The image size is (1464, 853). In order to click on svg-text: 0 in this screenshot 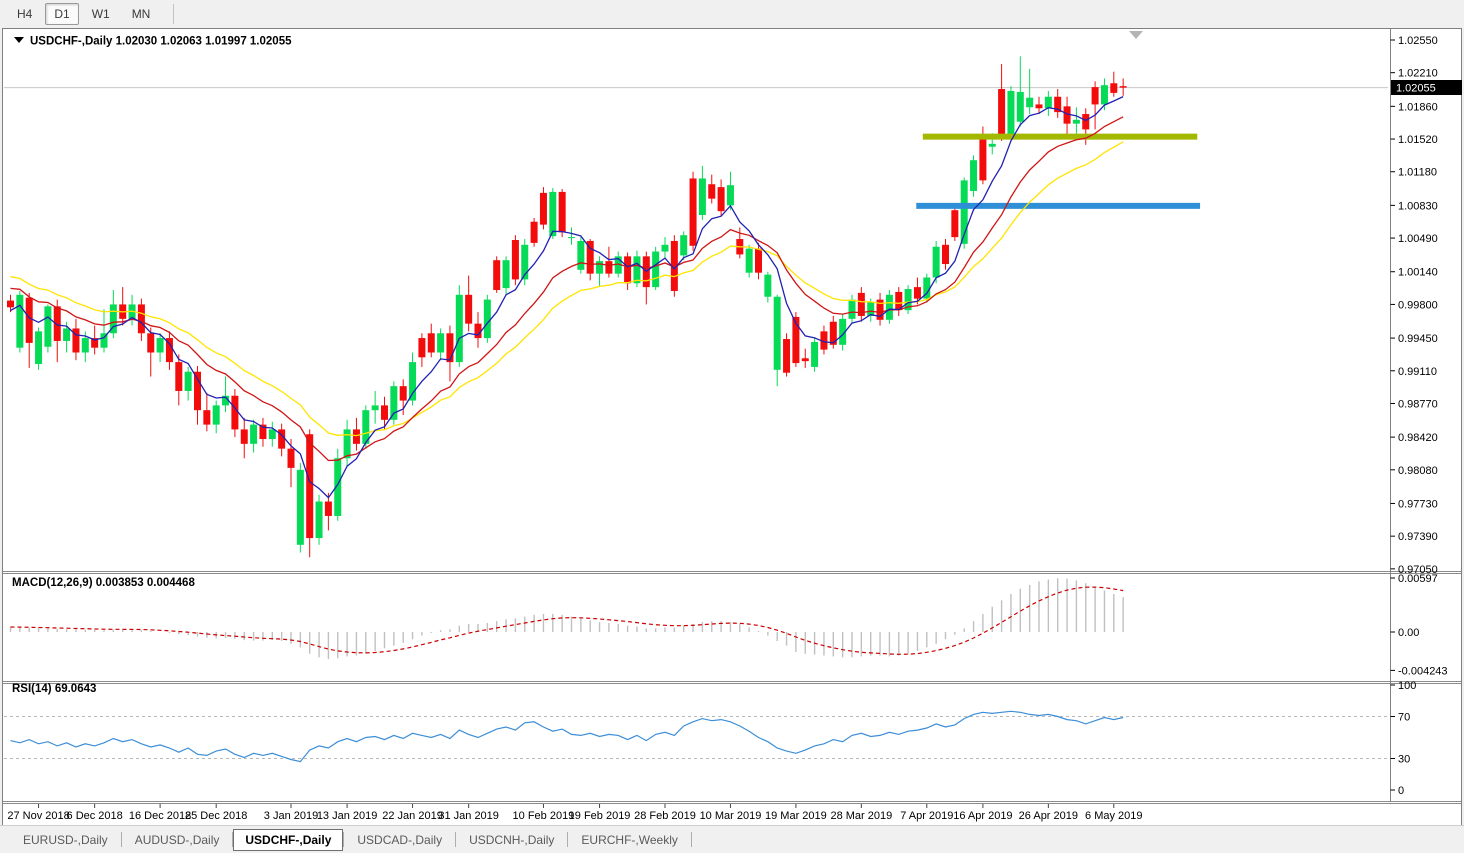, I will do `click(1401, 791)`.